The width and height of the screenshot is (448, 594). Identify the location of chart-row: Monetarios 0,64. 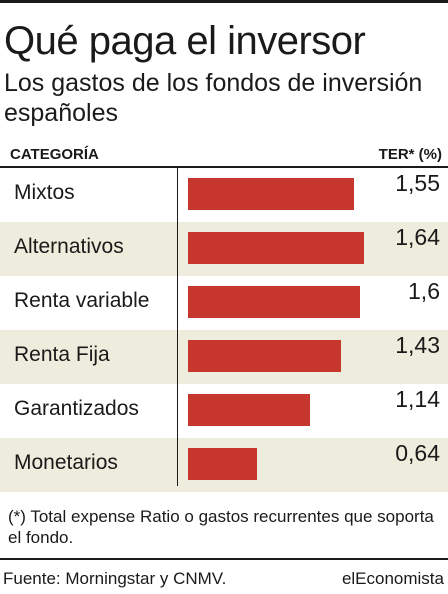
(224, 465).